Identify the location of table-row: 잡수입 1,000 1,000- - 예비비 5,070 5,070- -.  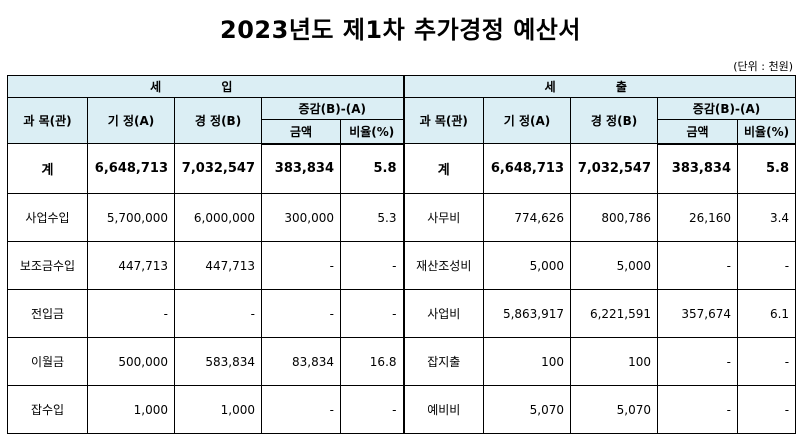
(402, 409).